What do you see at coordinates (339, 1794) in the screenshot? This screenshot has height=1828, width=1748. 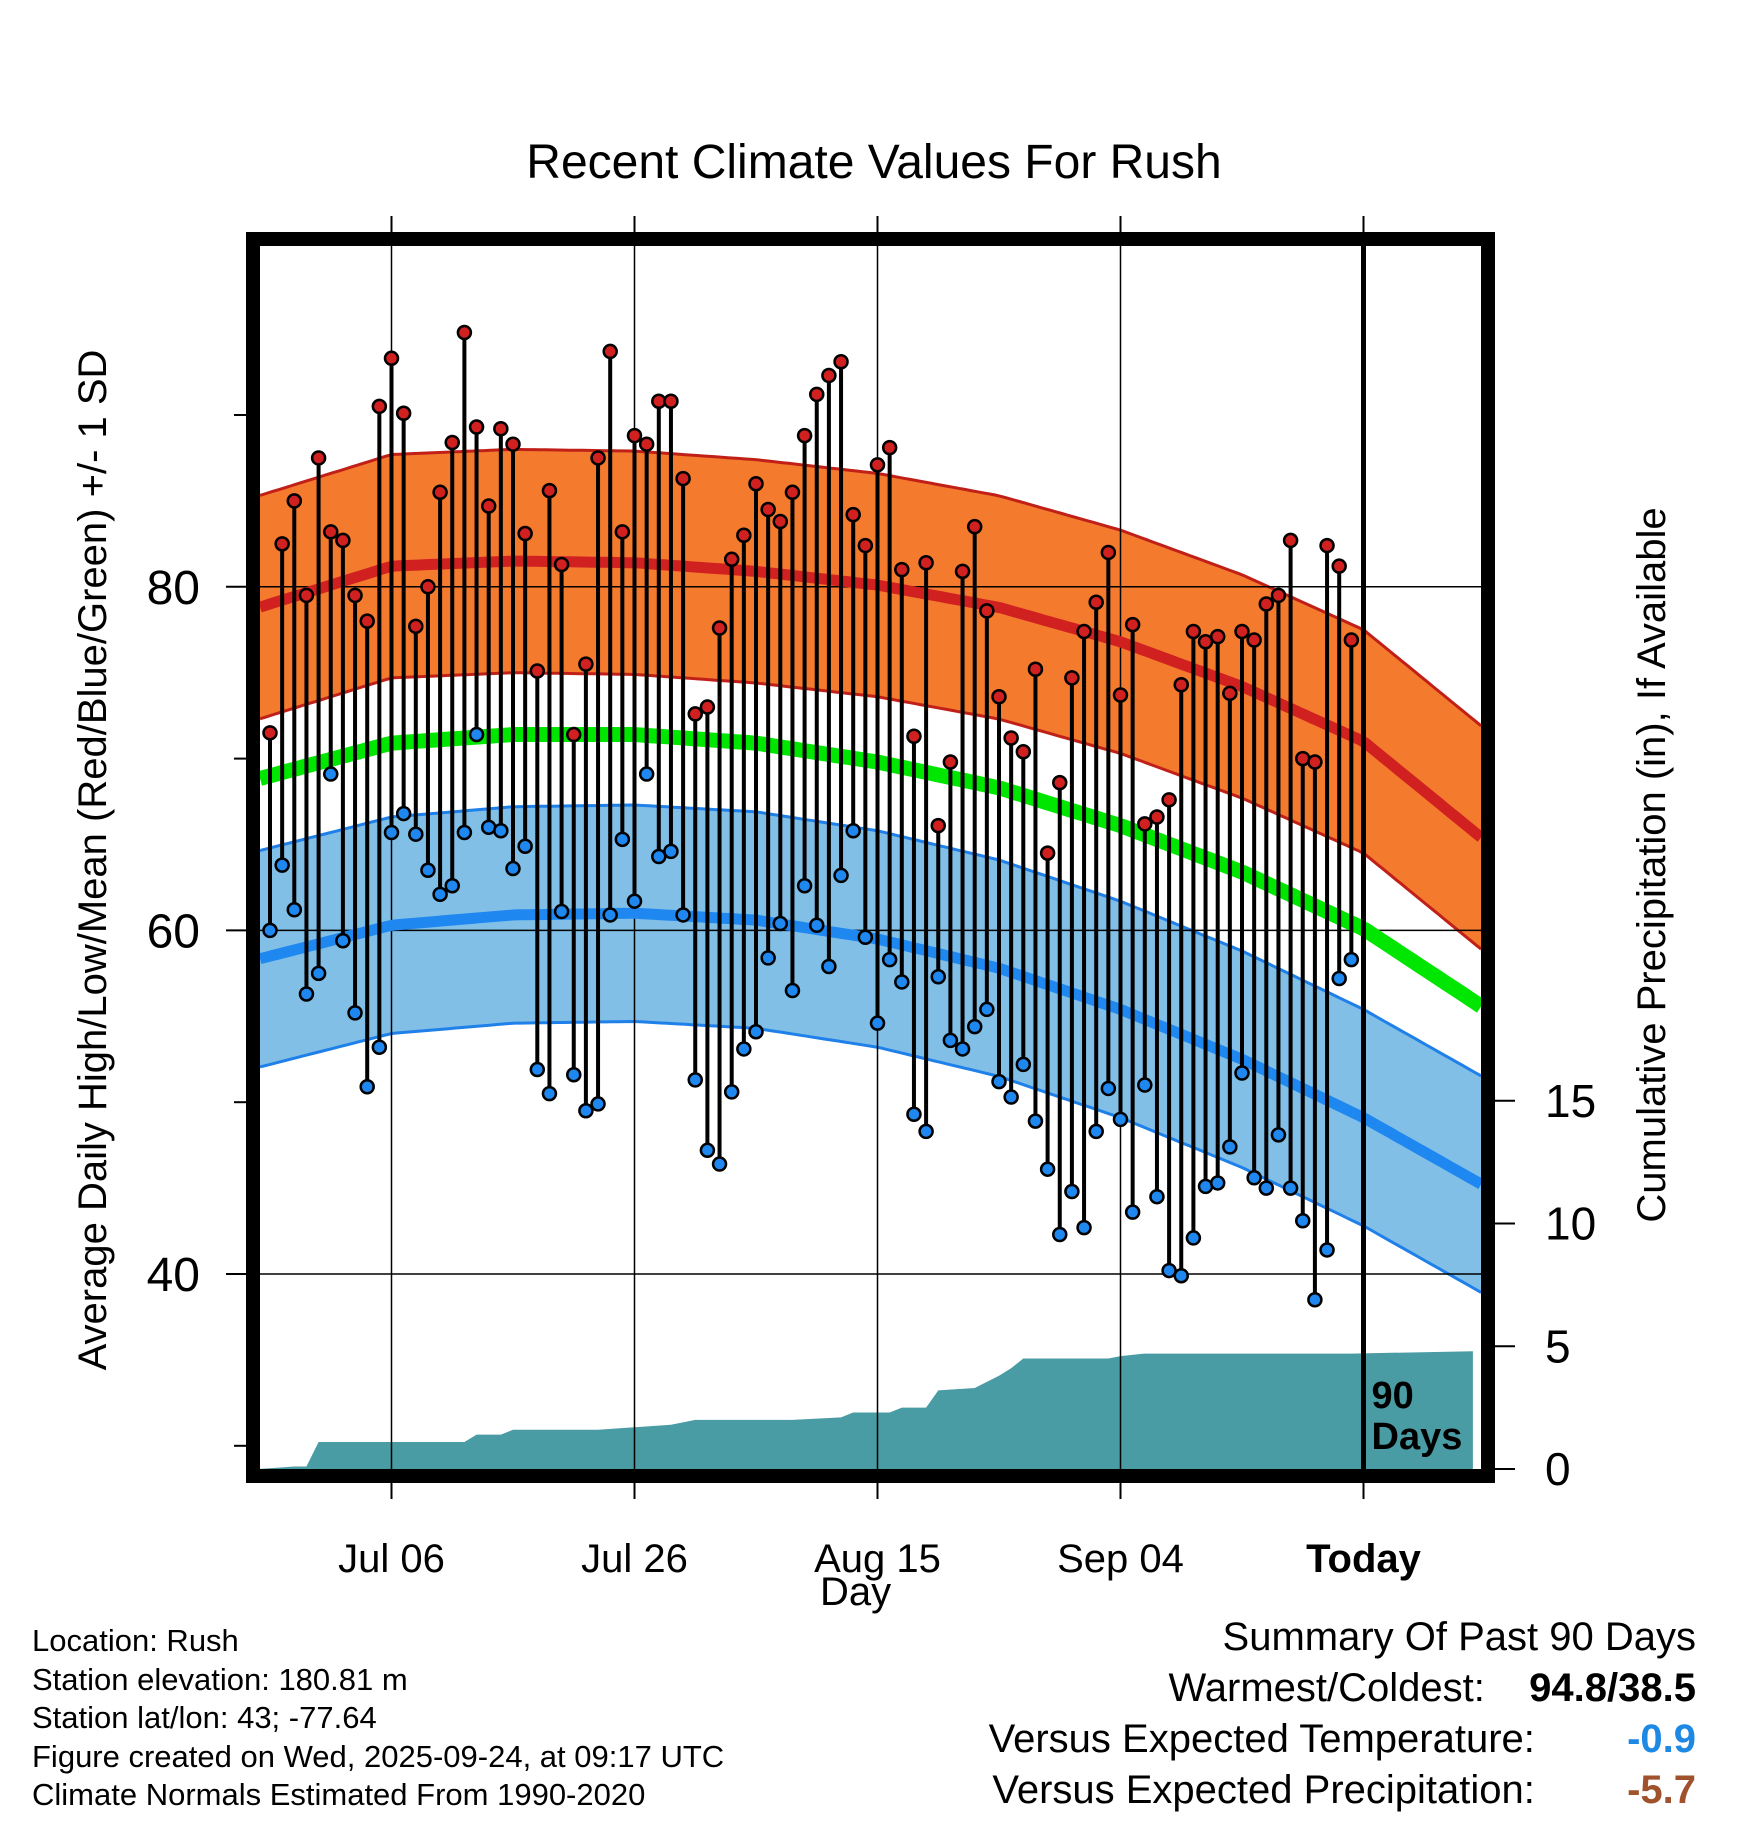 I see `normals-period-text: Climate Normals Estimated From 1990-2020` at bounding box center [339, 1794].